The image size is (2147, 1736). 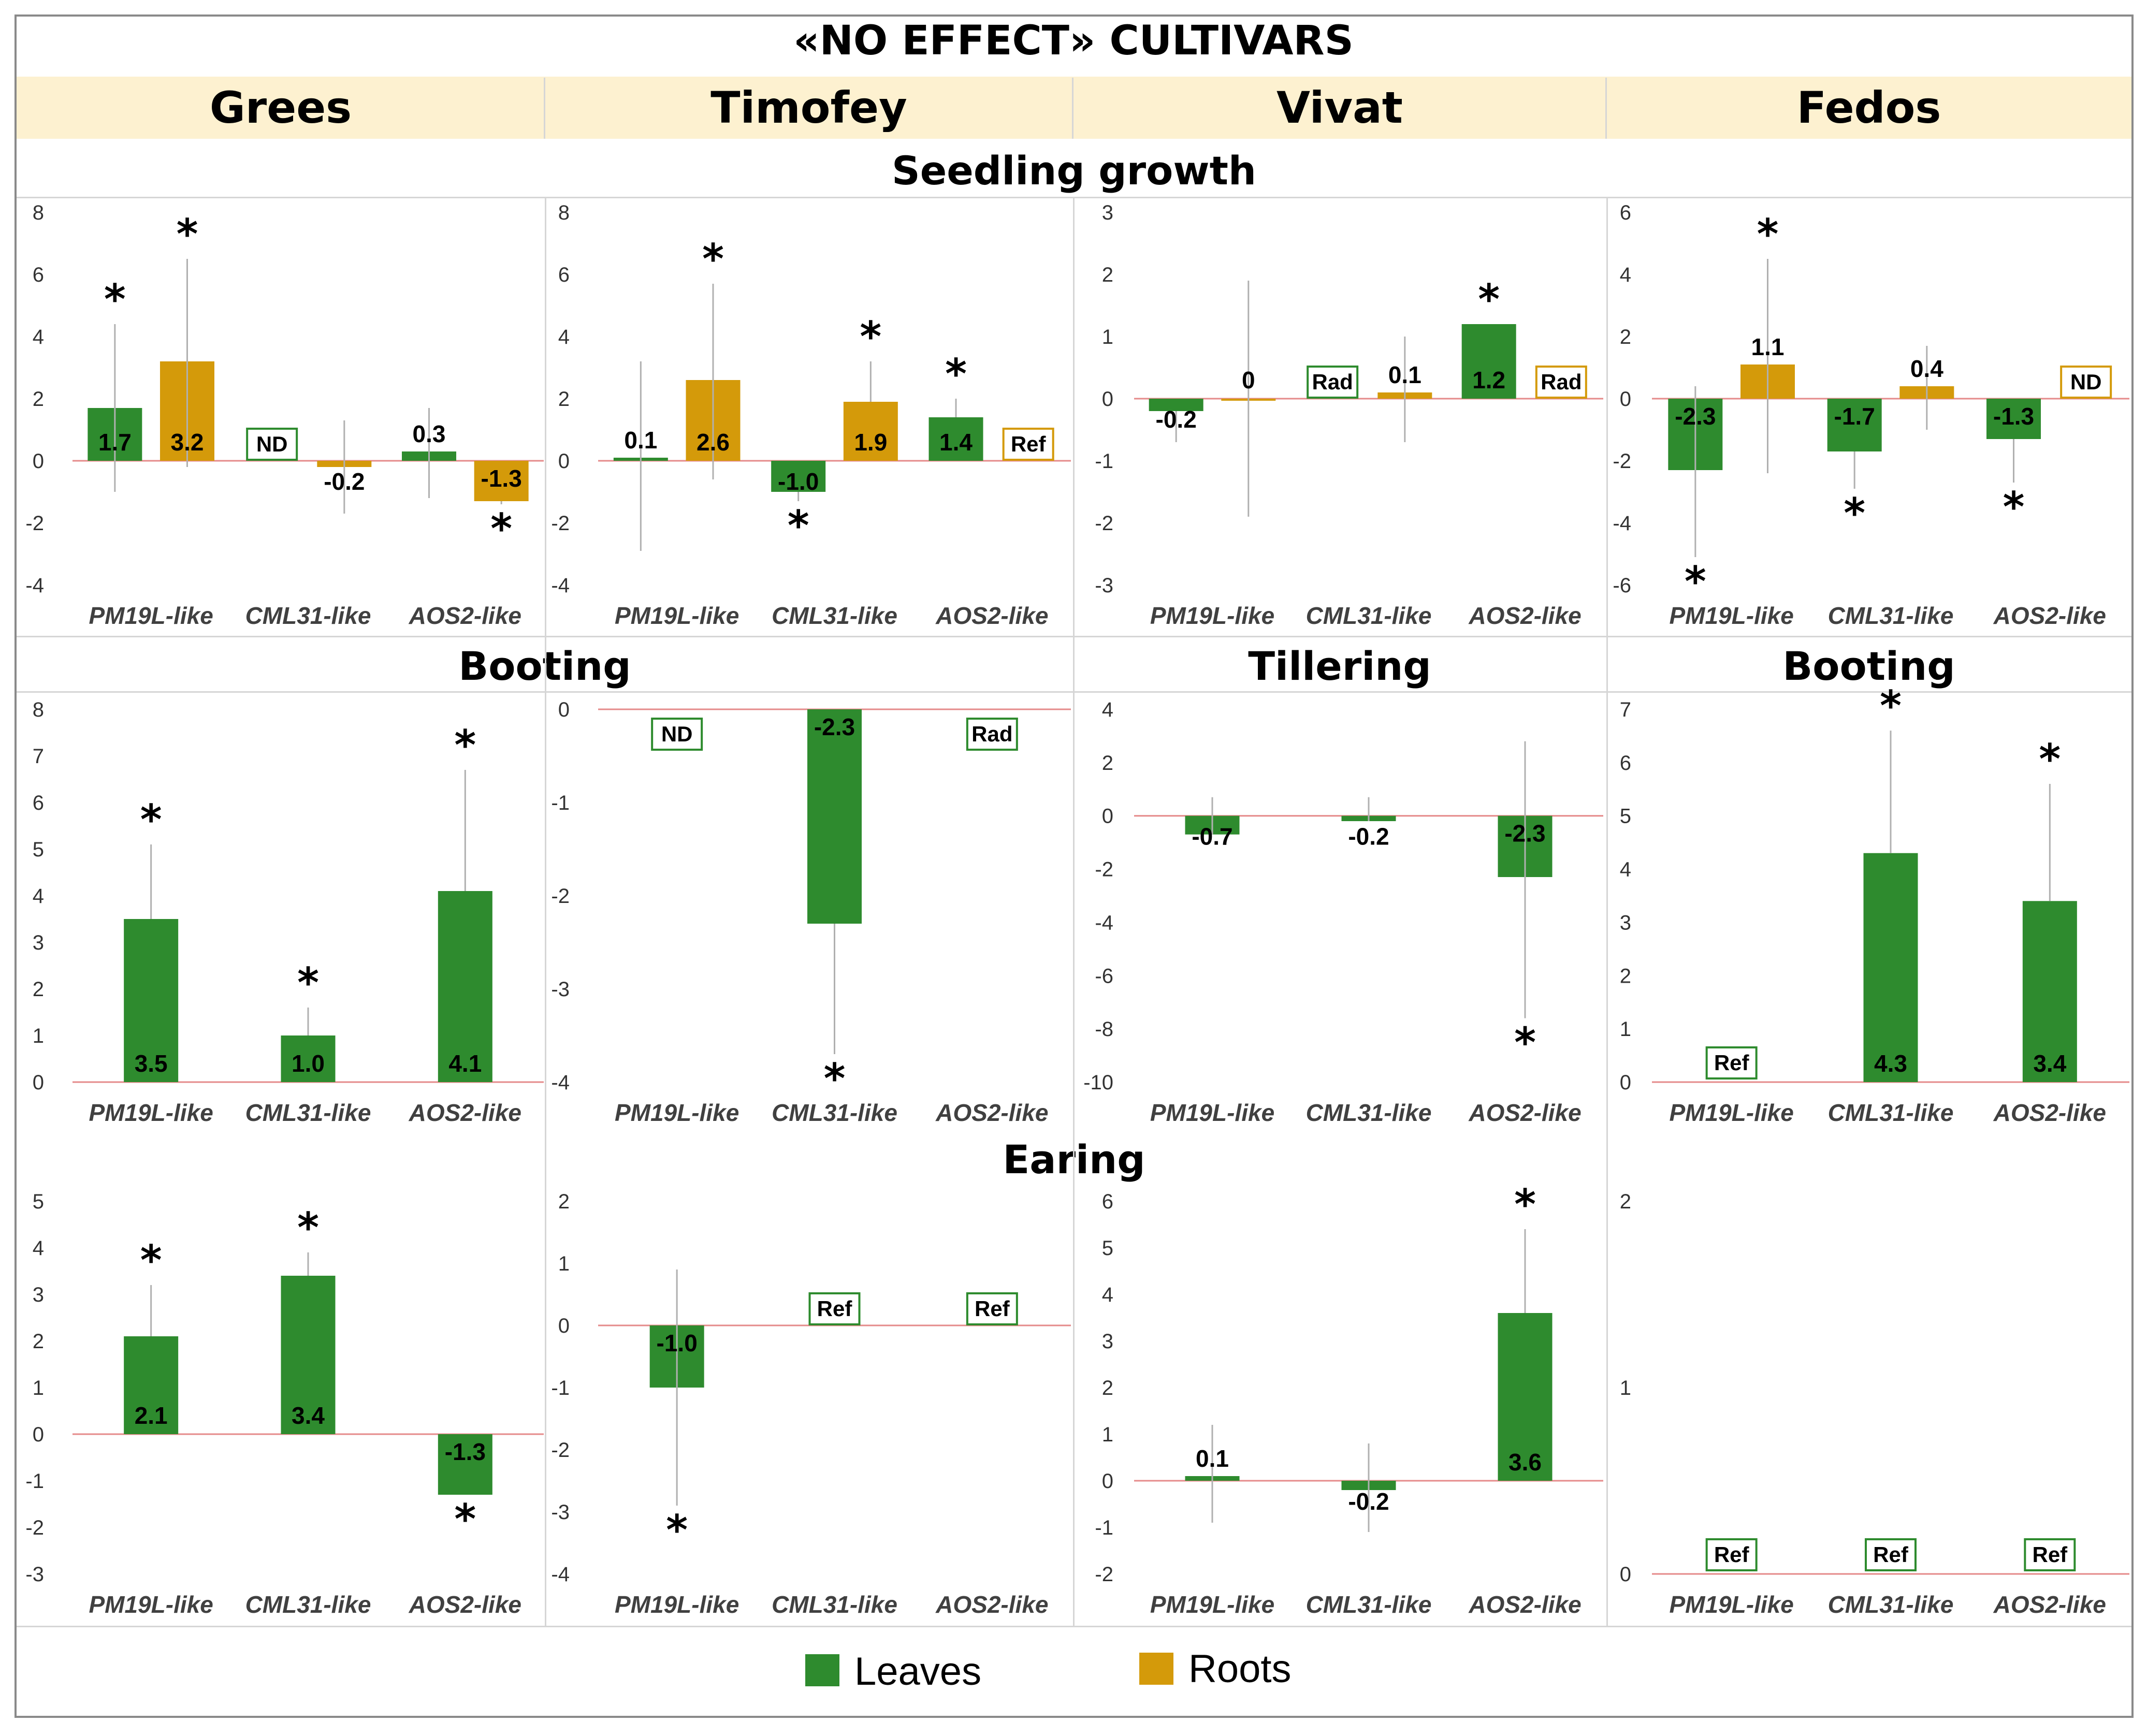 I want to click on data-label: -1.0, so click(x=678, y=1343).